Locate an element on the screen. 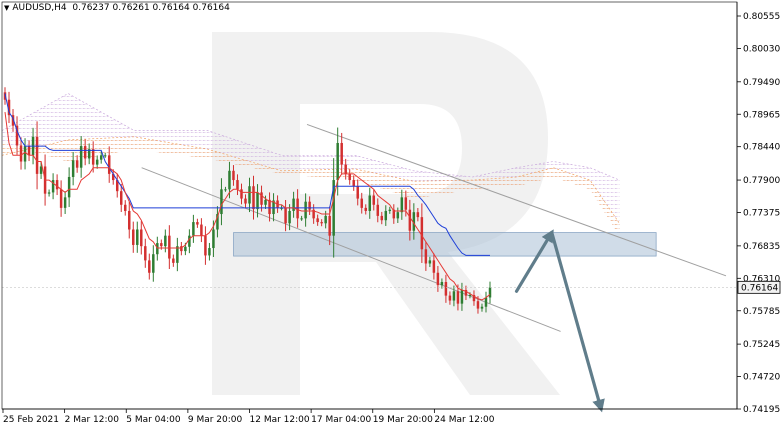 The image size is (782, 431). resistance-zone is located at coordinates (445, 244).